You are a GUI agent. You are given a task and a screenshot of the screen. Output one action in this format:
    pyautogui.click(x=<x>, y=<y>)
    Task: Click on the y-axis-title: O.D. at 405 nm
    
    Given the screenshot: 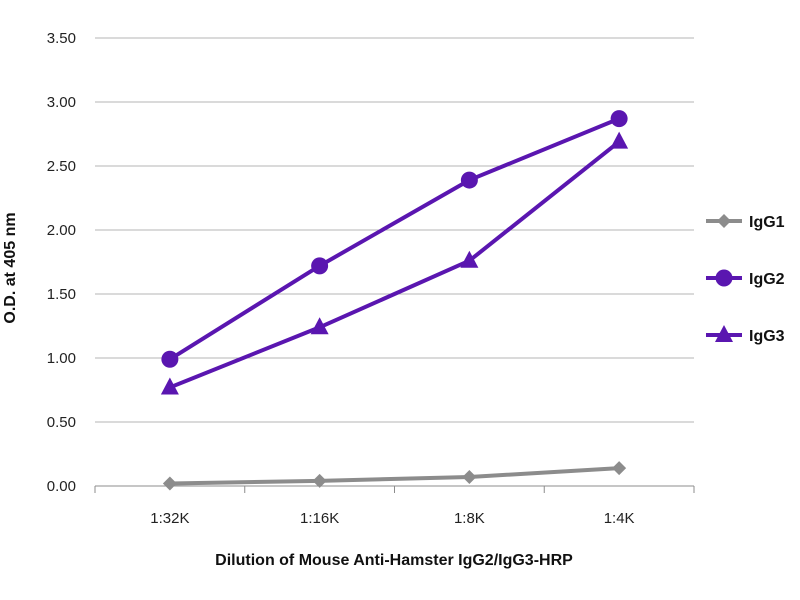 What is the action you would take?
    pyautogui.click(x=10, y=267)
    